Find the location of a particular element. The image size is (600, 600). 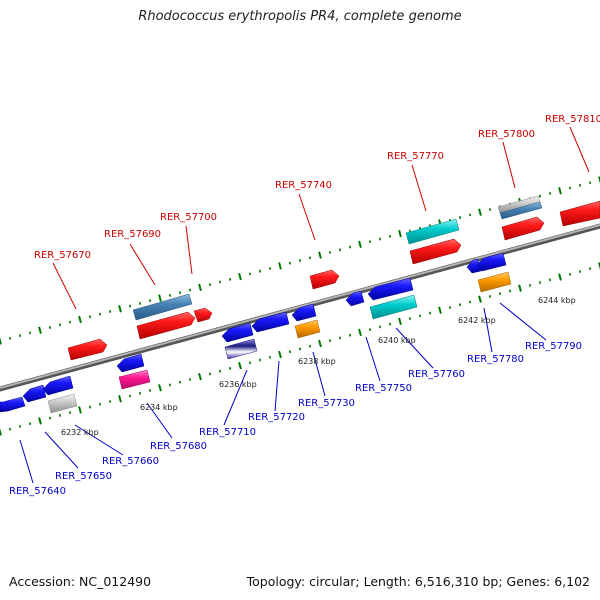

gene-label-rer-57710: RER_57710 is located at coordinates (227, 432).